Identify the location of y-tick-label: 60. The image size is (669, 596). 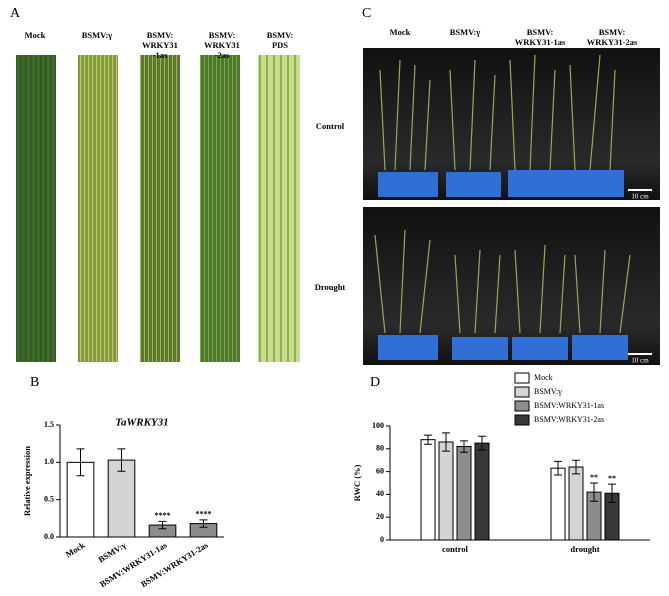
(380, 470).